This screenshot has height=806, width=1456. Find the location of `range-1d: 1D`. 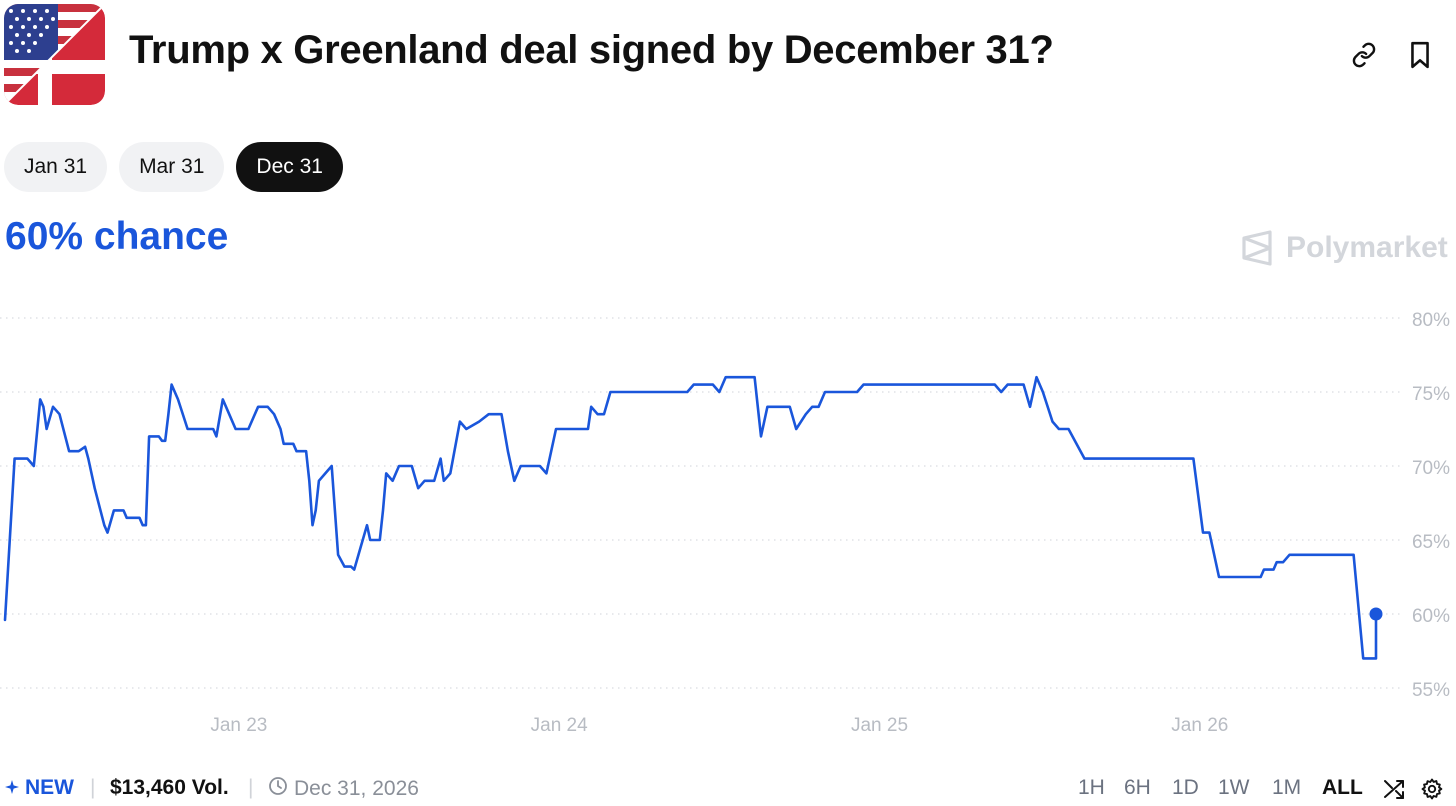

range-1d: 1D is located at coordinates (1185, 787).